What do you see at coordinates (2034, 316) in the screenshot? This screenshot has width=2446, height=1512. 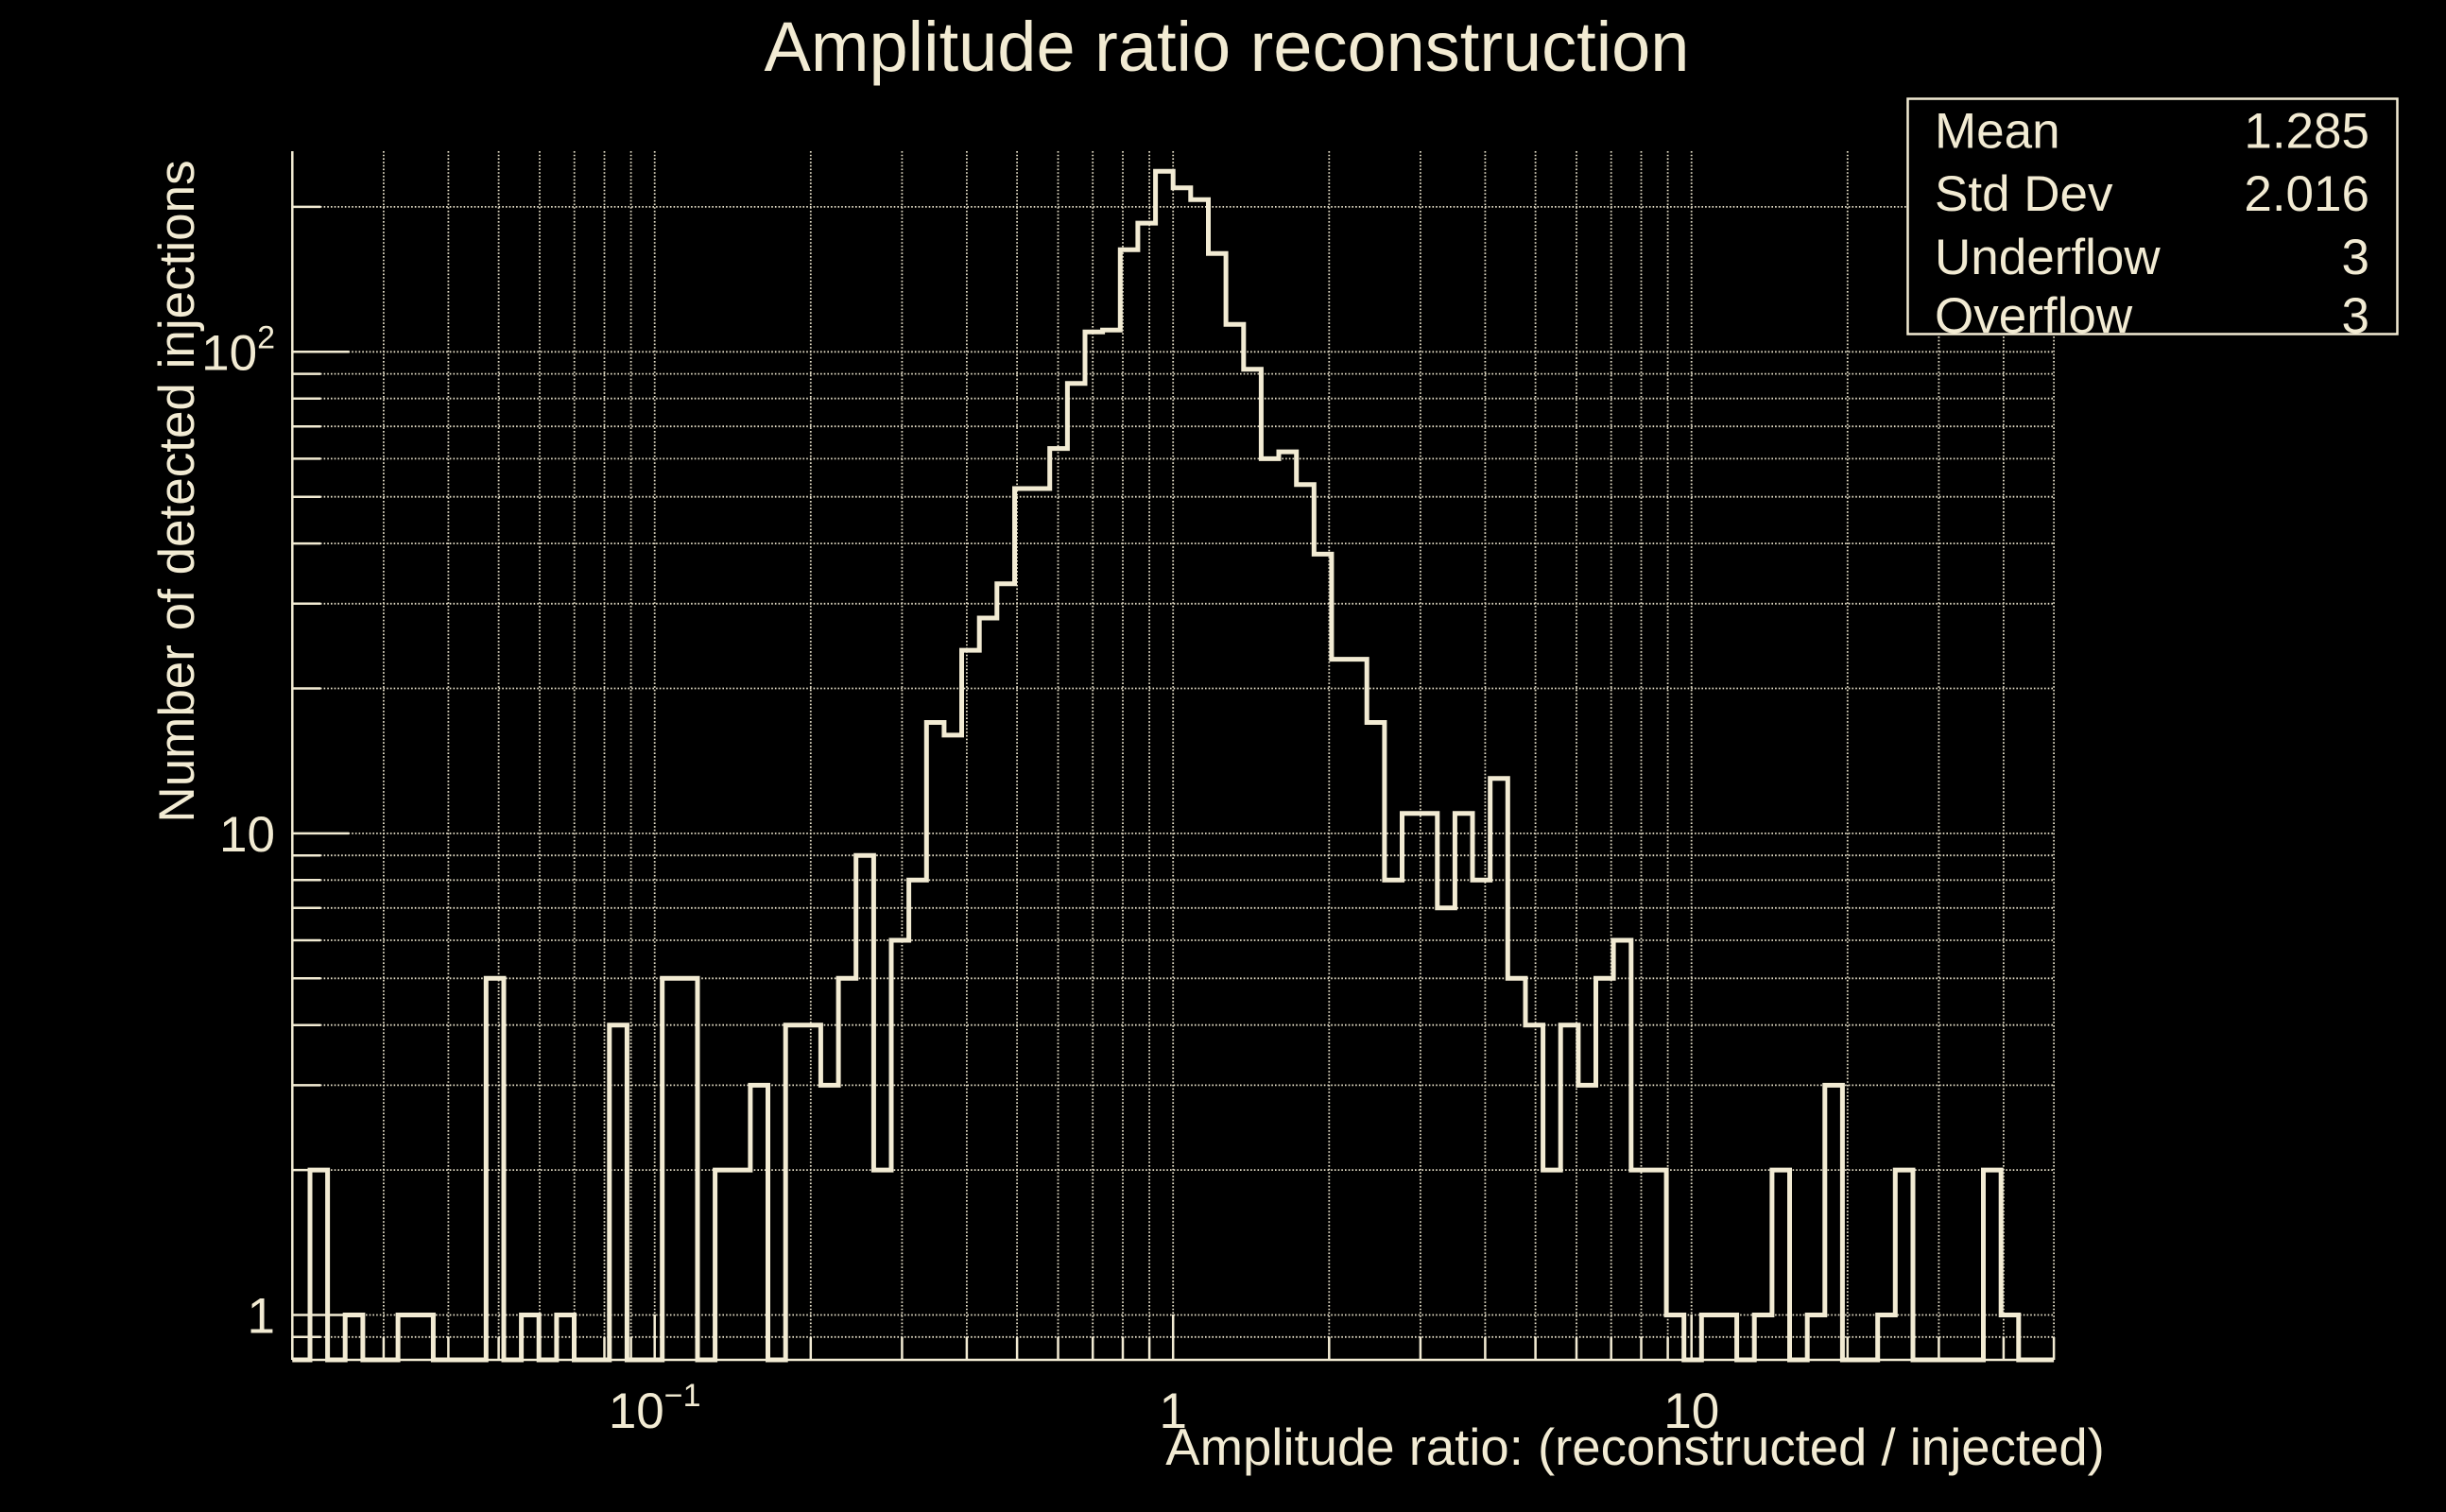 I see `svg-text: Overflow` at bounding box center [2034, 316].